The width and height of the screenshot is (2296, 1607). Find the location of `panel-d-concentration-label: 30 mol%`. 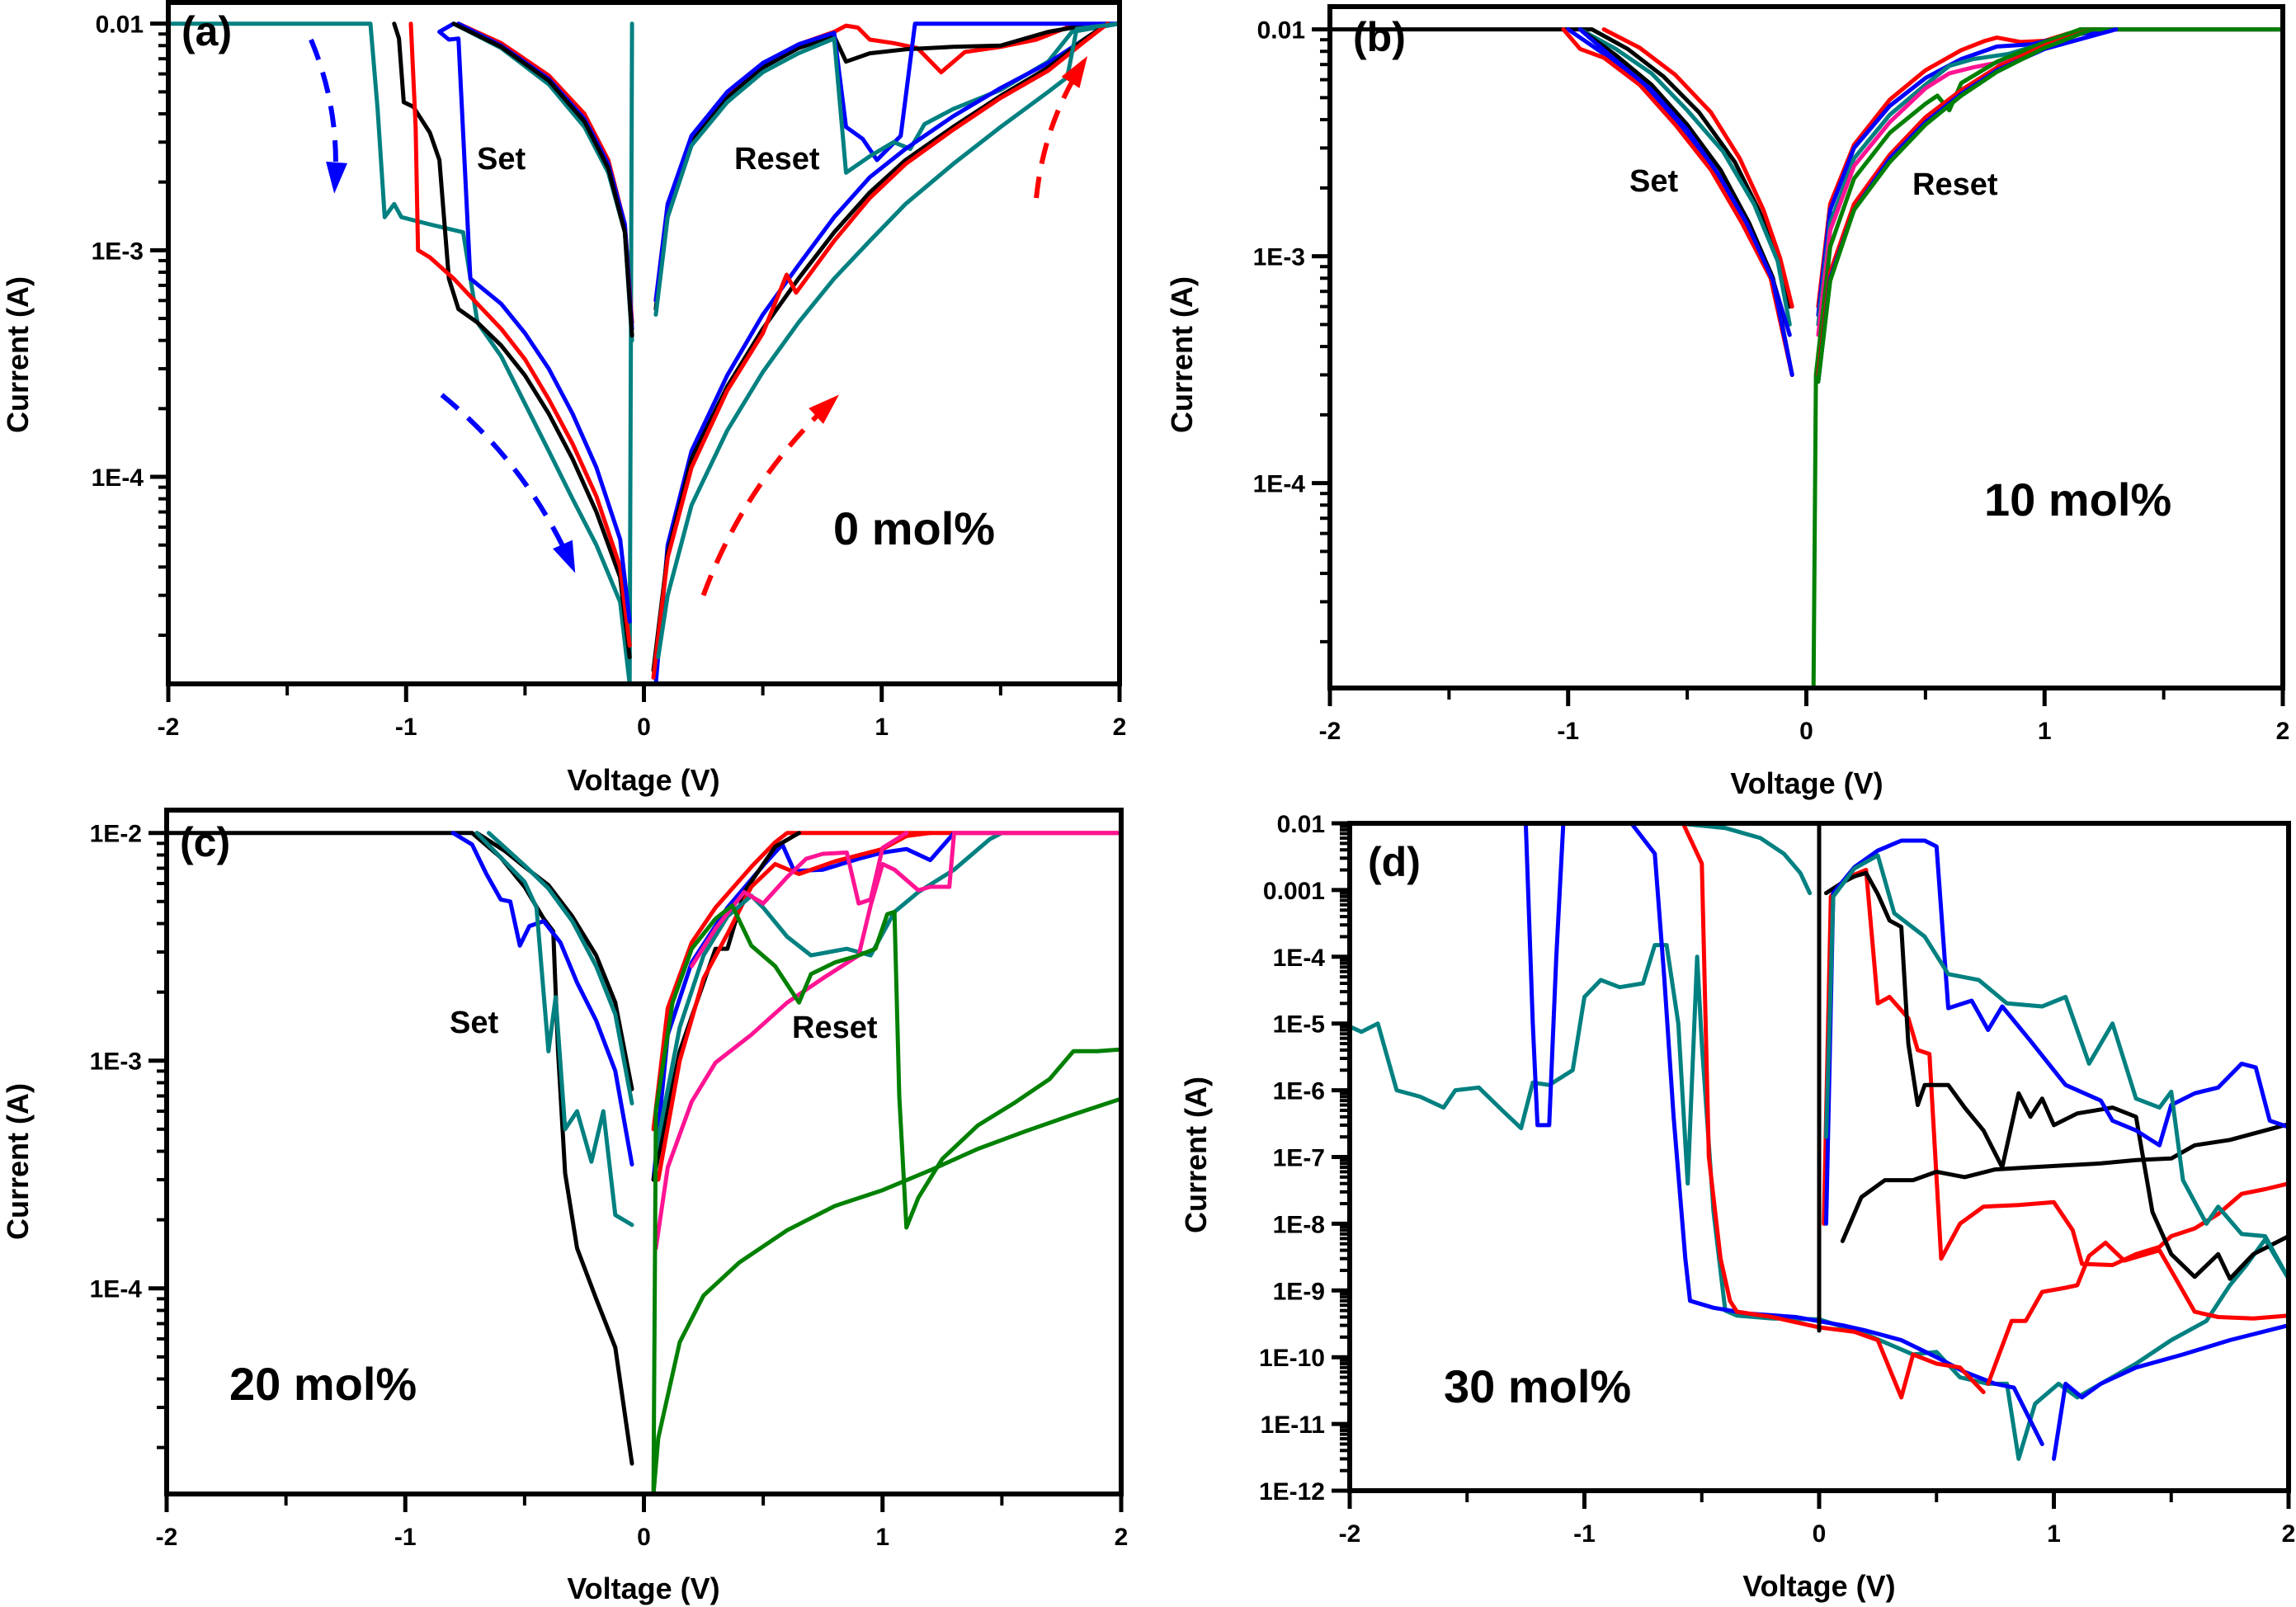

panel-d-concentration-label: 30 mol% is located at coordinates (1537, 1386).